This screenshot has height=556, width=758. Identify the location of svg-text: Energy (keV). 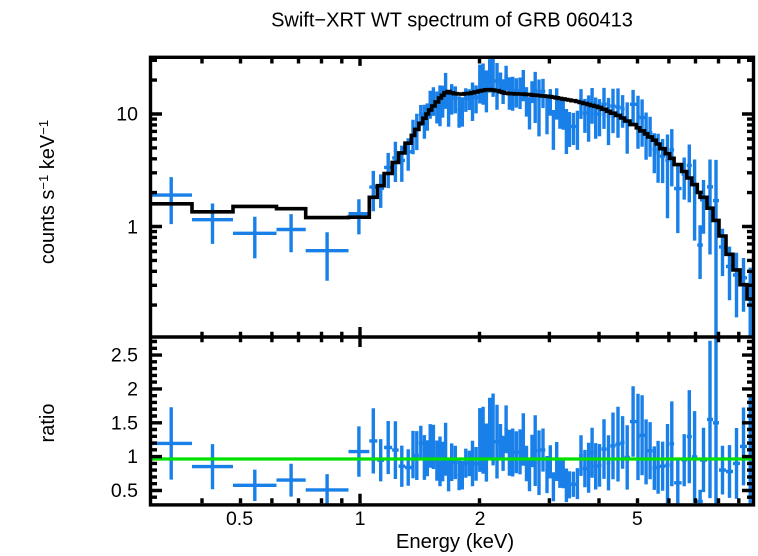
(455, 542).